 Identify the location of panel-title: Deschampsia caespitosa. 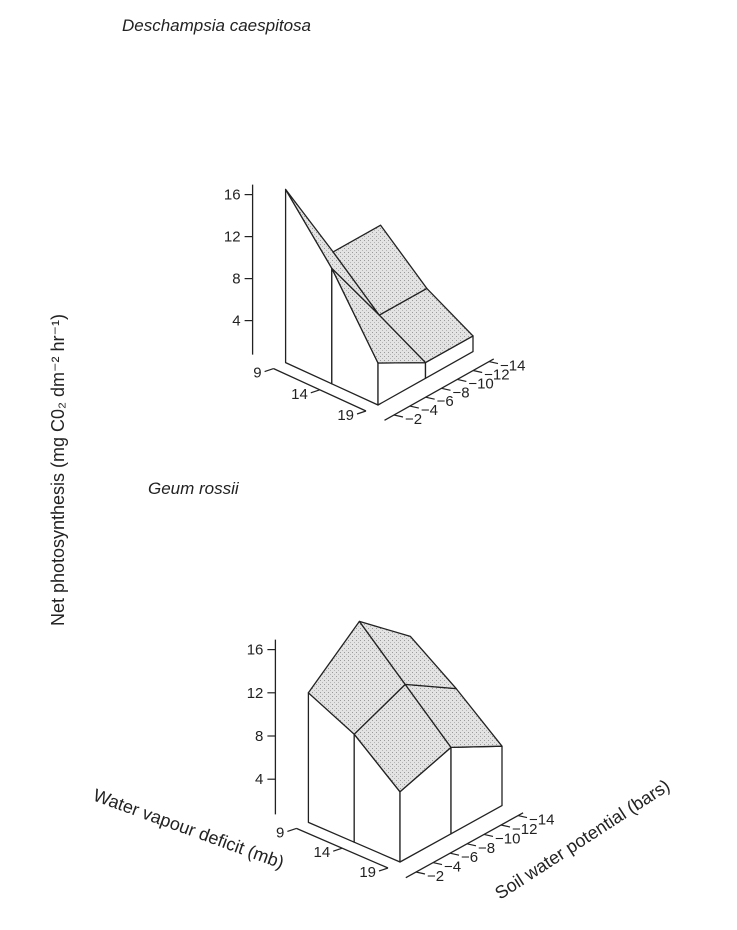
(216, 25).